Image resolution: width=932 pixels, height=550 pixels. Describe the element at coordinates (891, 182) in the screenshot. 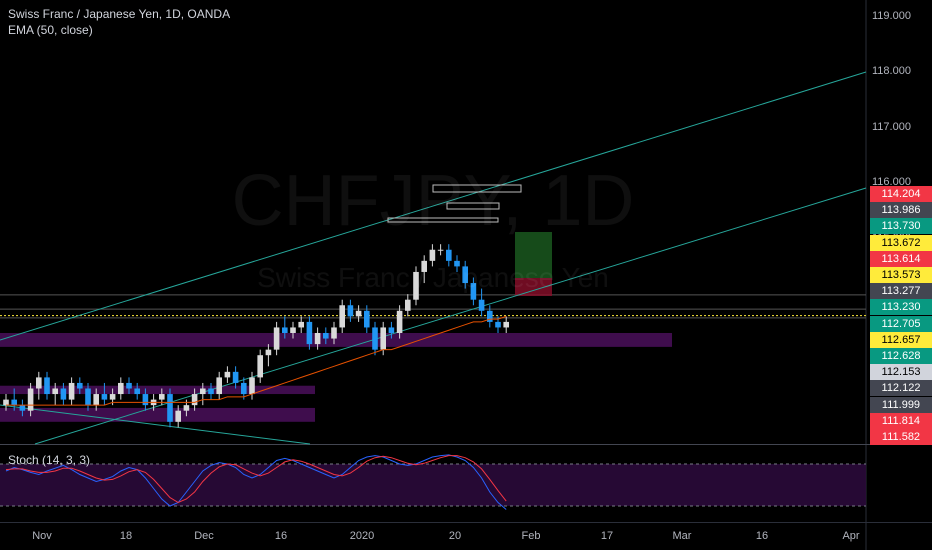

I see `price-tick-label: 116.000` at that location.